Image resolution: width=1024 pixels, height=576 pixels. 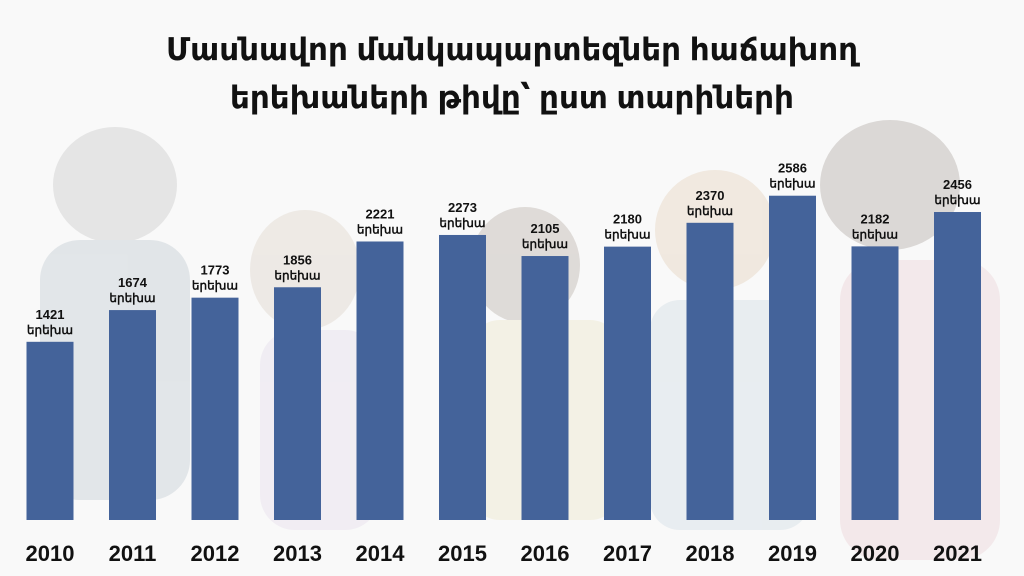 I want to click on x-tick-label-2016: 2016, so click(x=545, y=553).